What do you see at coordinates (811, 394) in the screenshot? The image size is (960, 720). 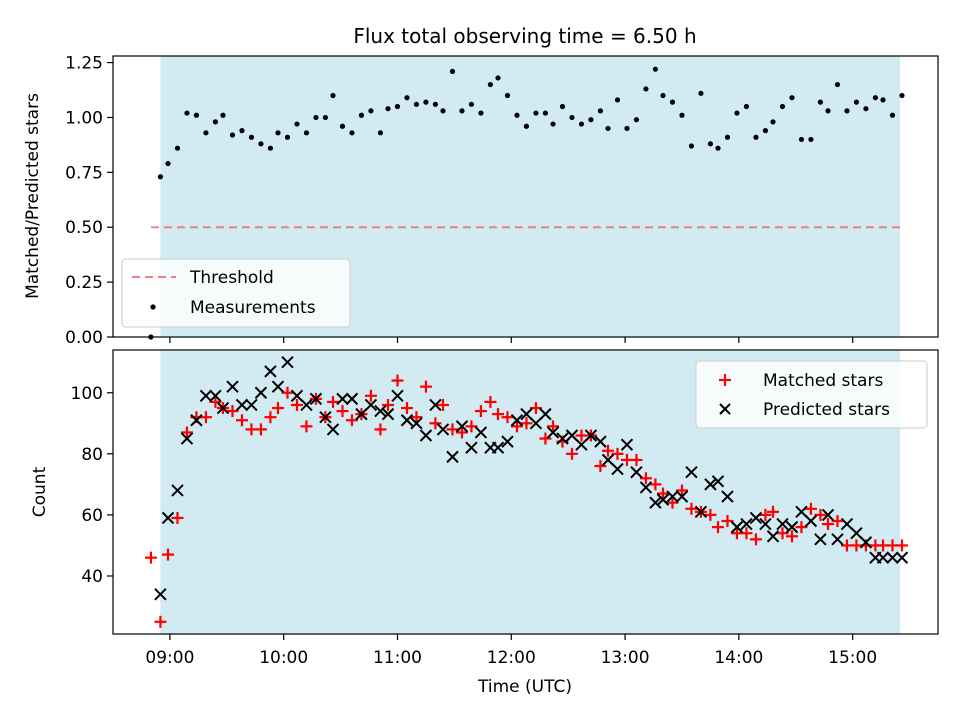 I see `count-legend: Matched stars Predicted stars` at bounding box center [811, 394].